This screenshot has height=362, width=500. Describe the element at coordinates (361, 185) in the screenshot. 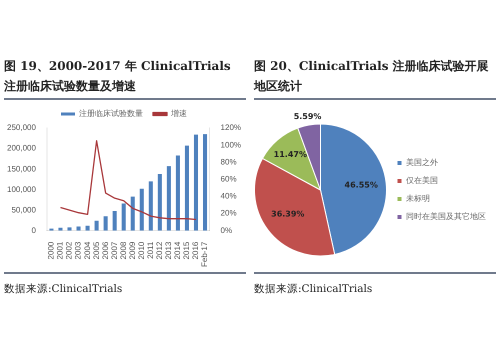

I see `data-label: 46.55%` at that location.